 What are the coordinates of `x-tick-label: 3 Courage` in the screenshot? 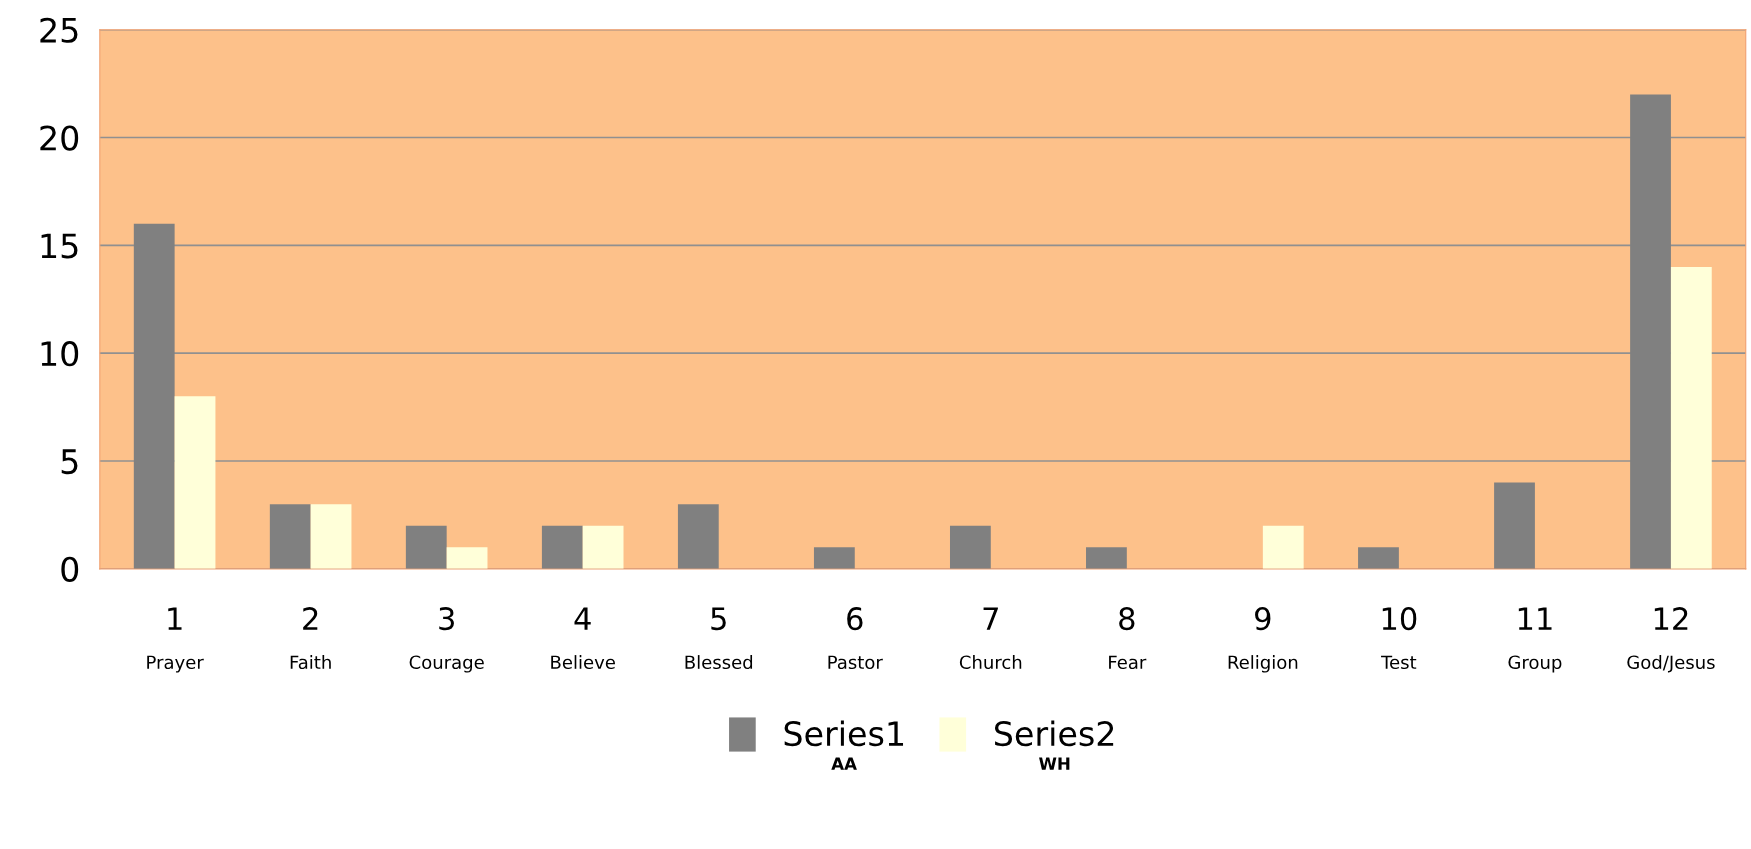 It's located at (446, 640).